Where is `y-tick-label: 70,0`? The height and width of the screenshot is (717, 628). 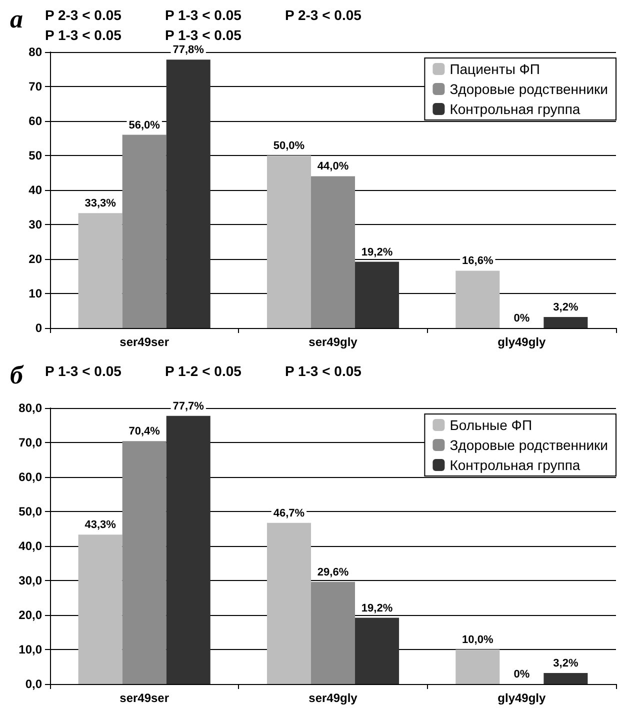
y-tick-label: 70,0 is located at coordinates (30, 443).